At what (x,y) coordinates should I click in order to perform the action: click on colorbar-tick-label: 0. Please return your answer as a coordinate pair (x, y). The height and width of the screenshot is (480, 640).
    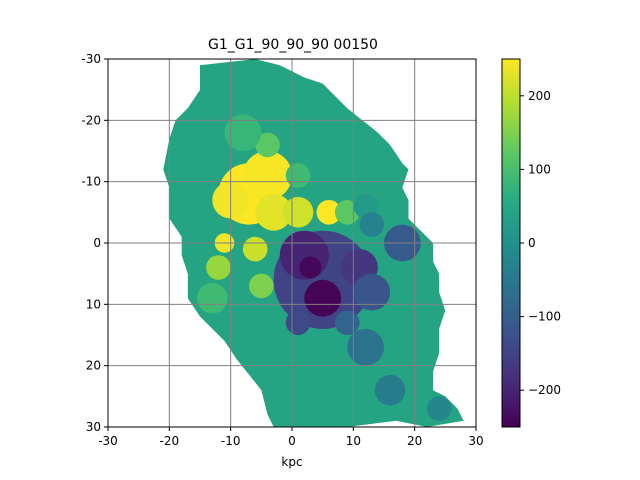
    Looking at the image, I should click on (532, 243).